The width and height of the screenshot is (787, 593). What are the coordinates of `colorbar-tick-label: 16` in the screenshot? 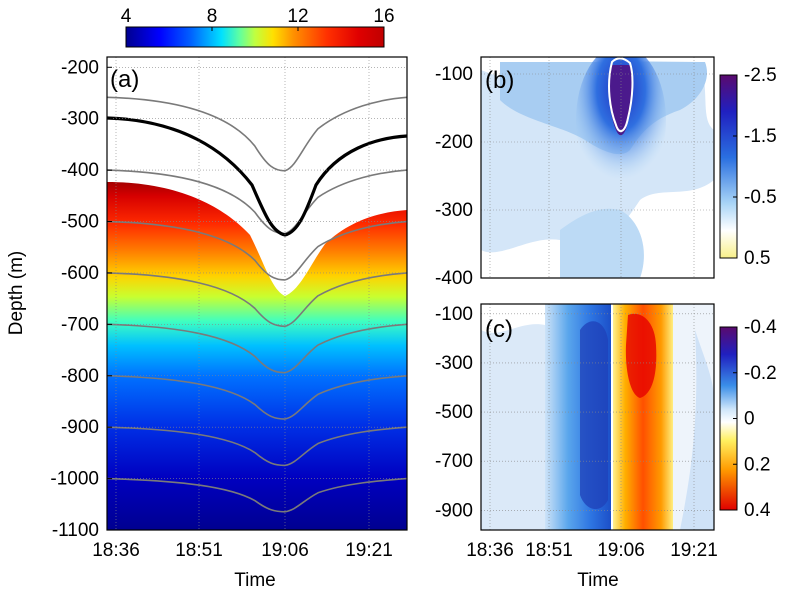 It's located at (383, 16).